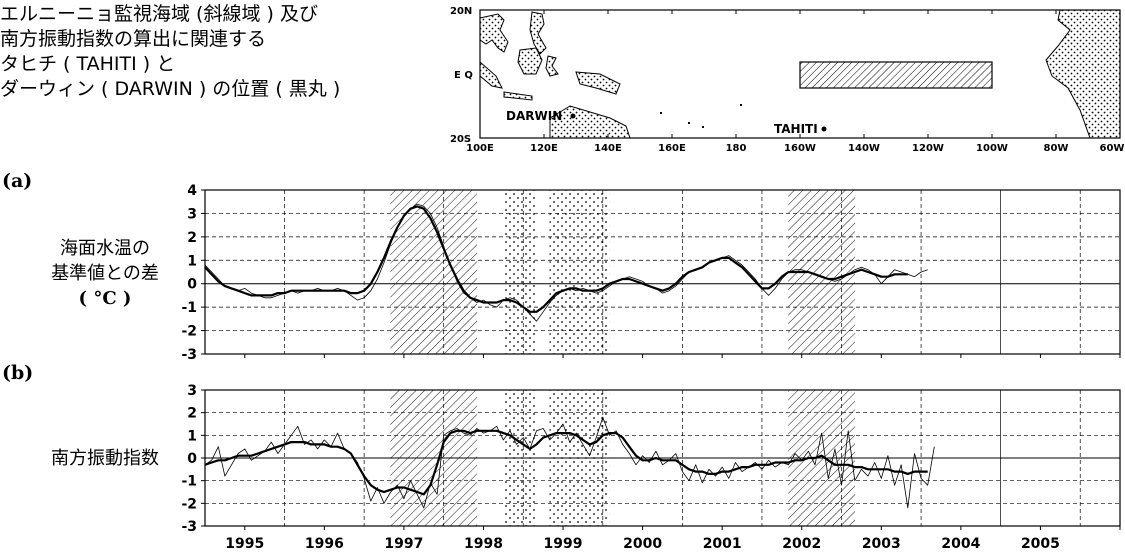 This screenshot has height=552, width=1125. I want to click on lon-ticks, so click(800, 74).